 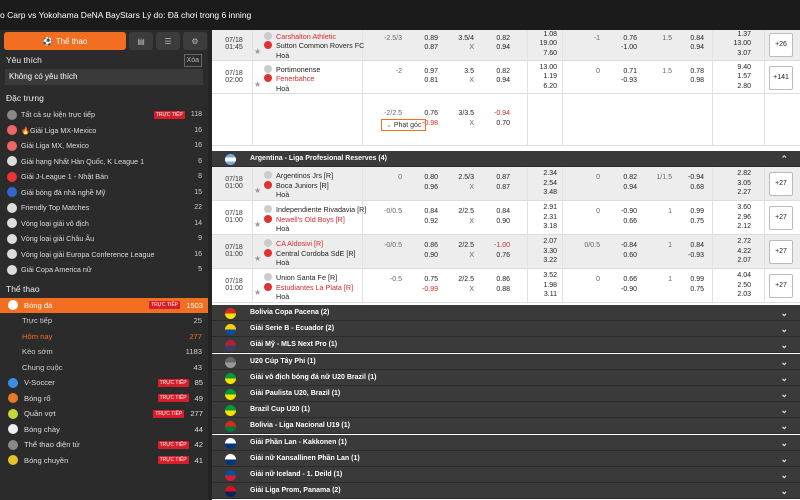 What do you see at coordinates (744, 294) in the screenshot?
I see `odds-value: 2.03` at bounding box center [744, 294].